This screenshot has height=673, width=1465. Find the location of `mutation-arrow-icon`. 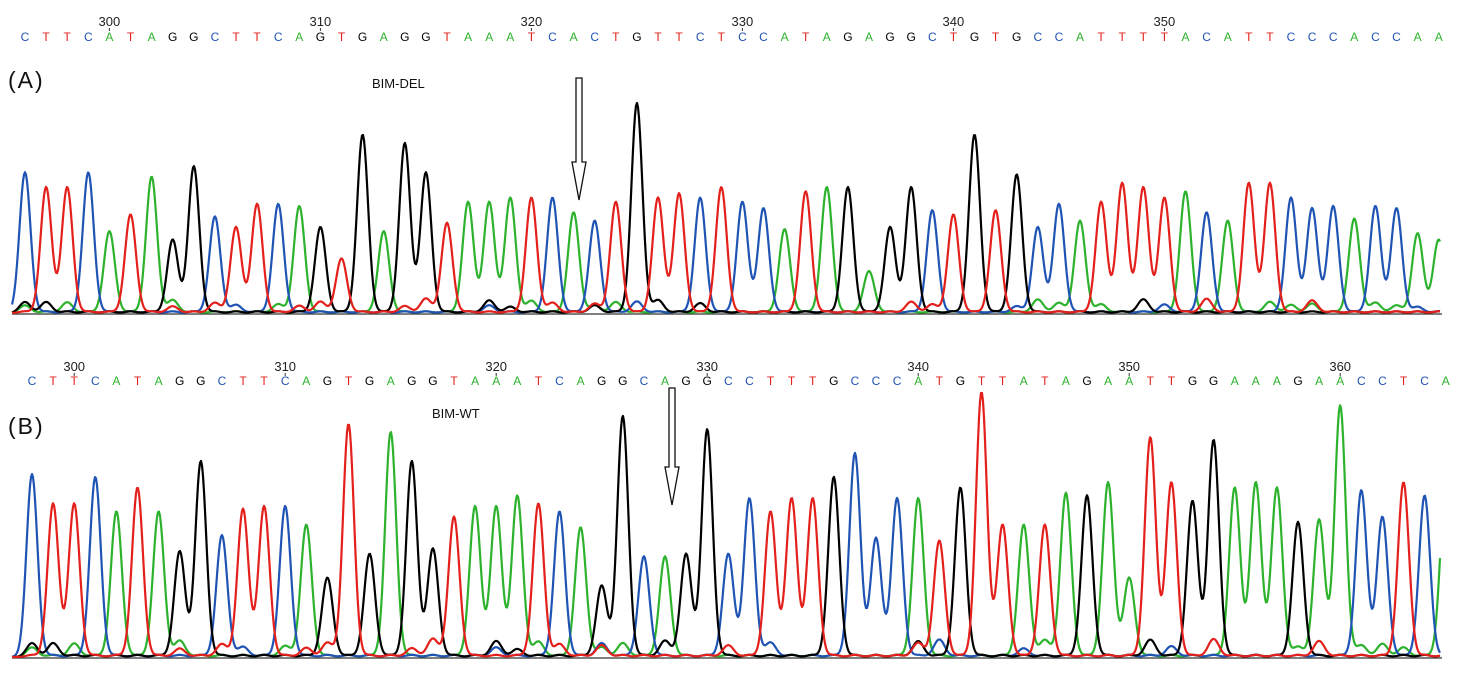

mutation-arrow-icon is located at coordinates (672, 446).